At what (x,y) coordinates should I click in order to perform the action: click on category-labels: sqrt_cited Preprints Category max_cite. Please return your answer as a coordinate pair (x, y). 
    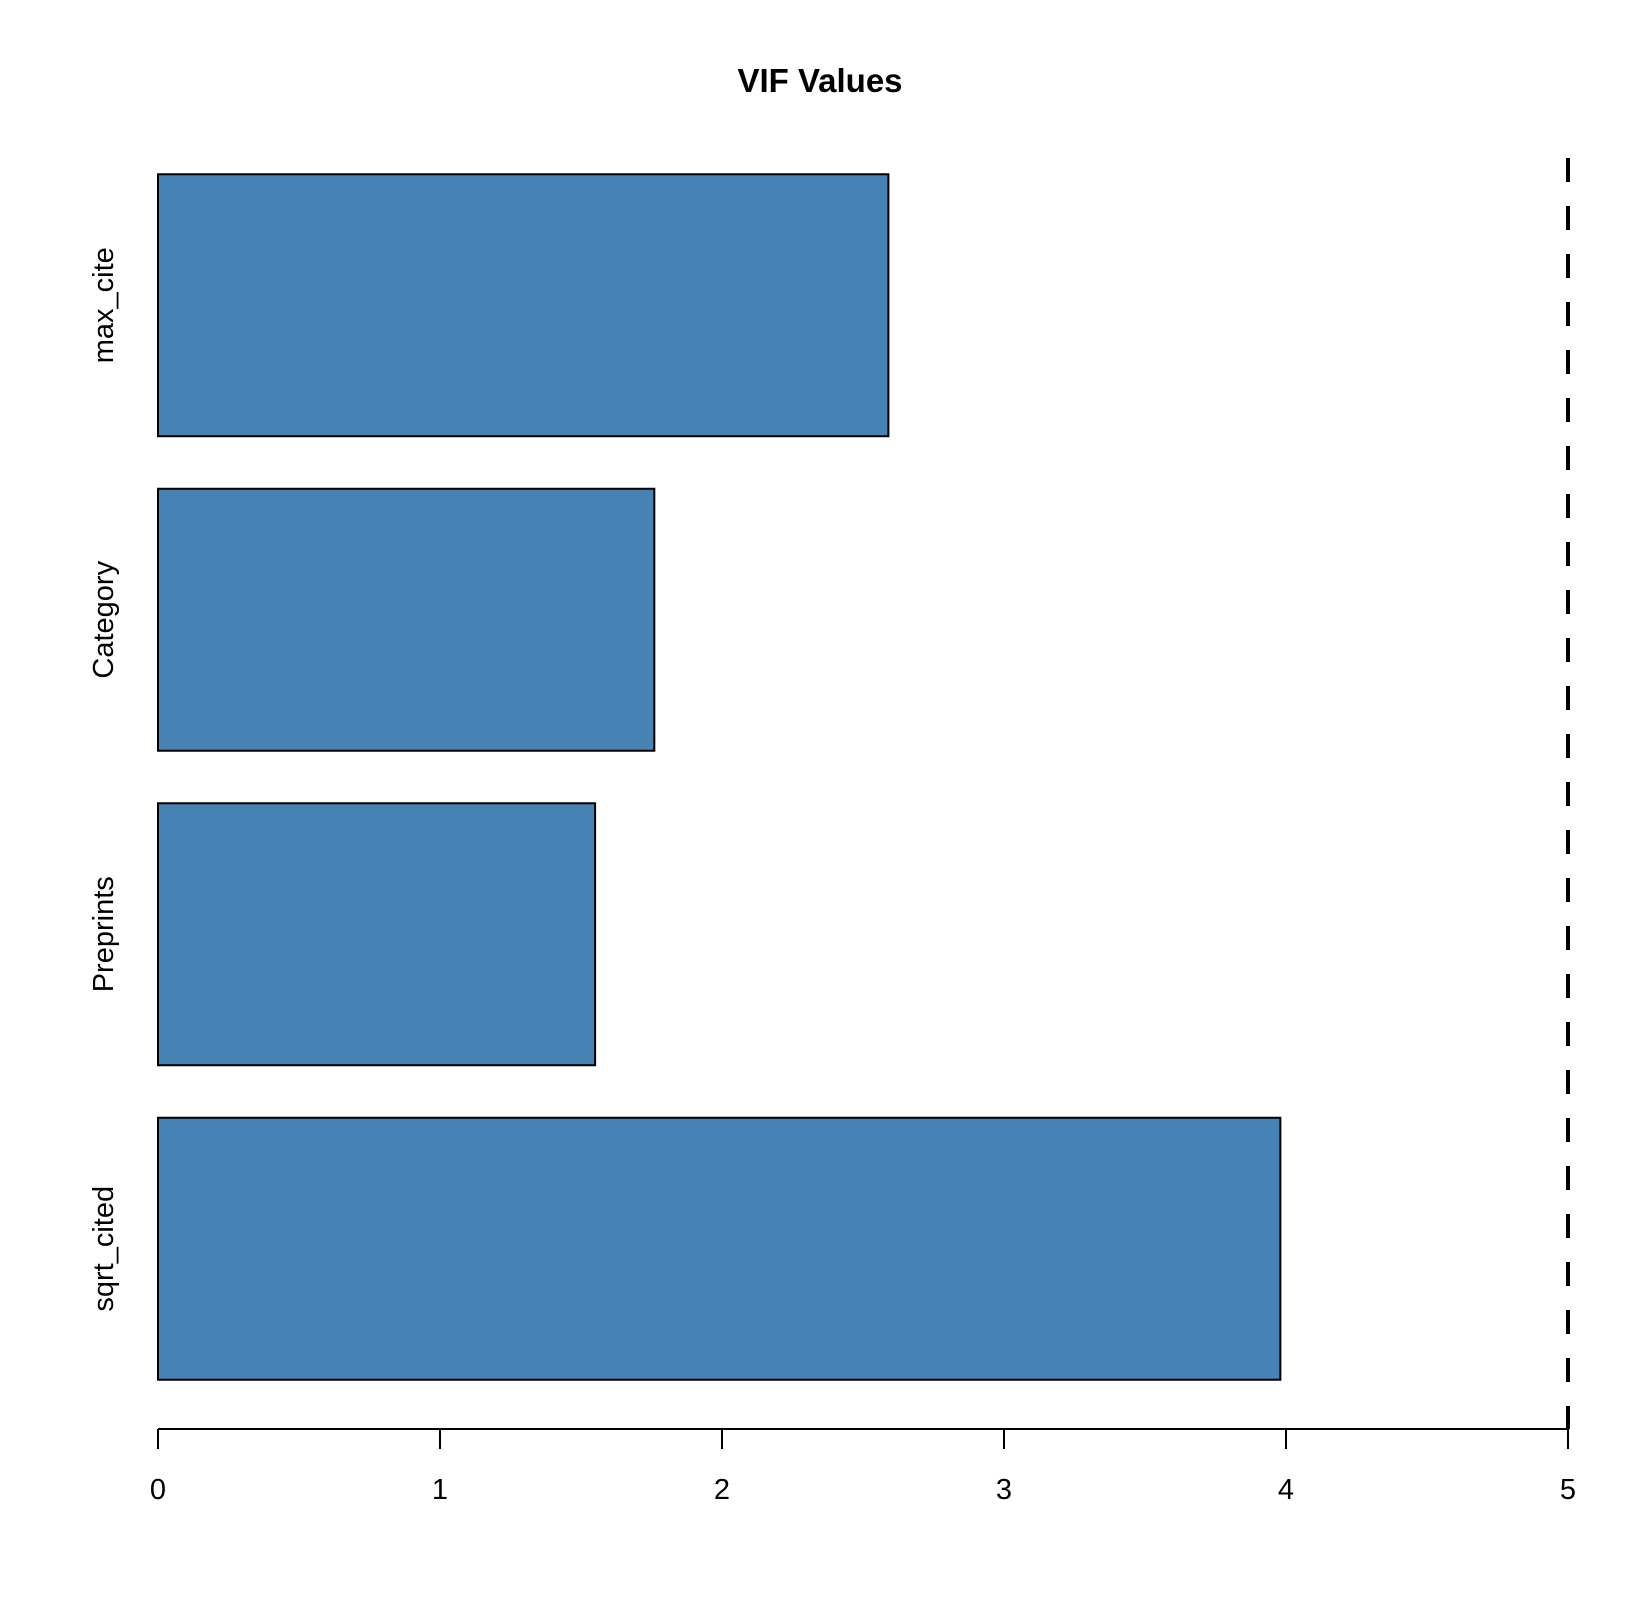
    Looking at the image, I should click on (104, 779).